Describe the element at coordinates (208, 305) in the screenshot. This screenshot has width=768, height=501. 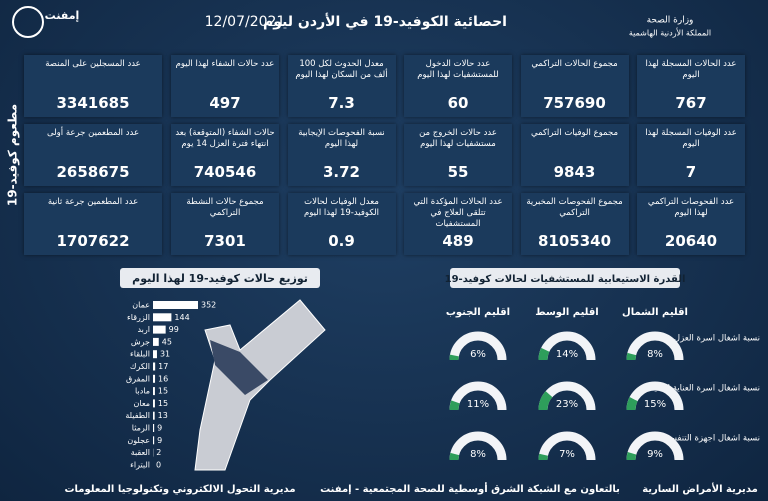
I see `value-label: 352` at that location.